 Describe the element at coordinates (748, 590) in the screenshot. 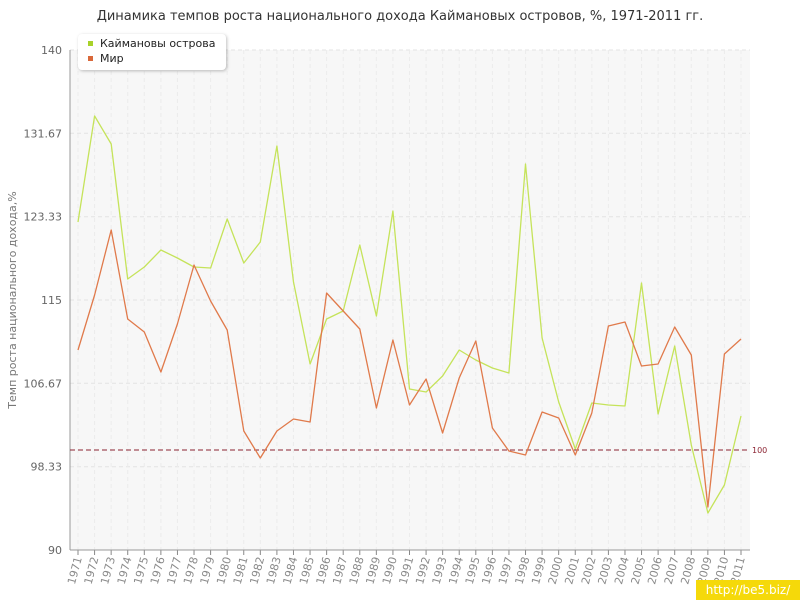

I see `watermark: http://be5.biz/` at that location.